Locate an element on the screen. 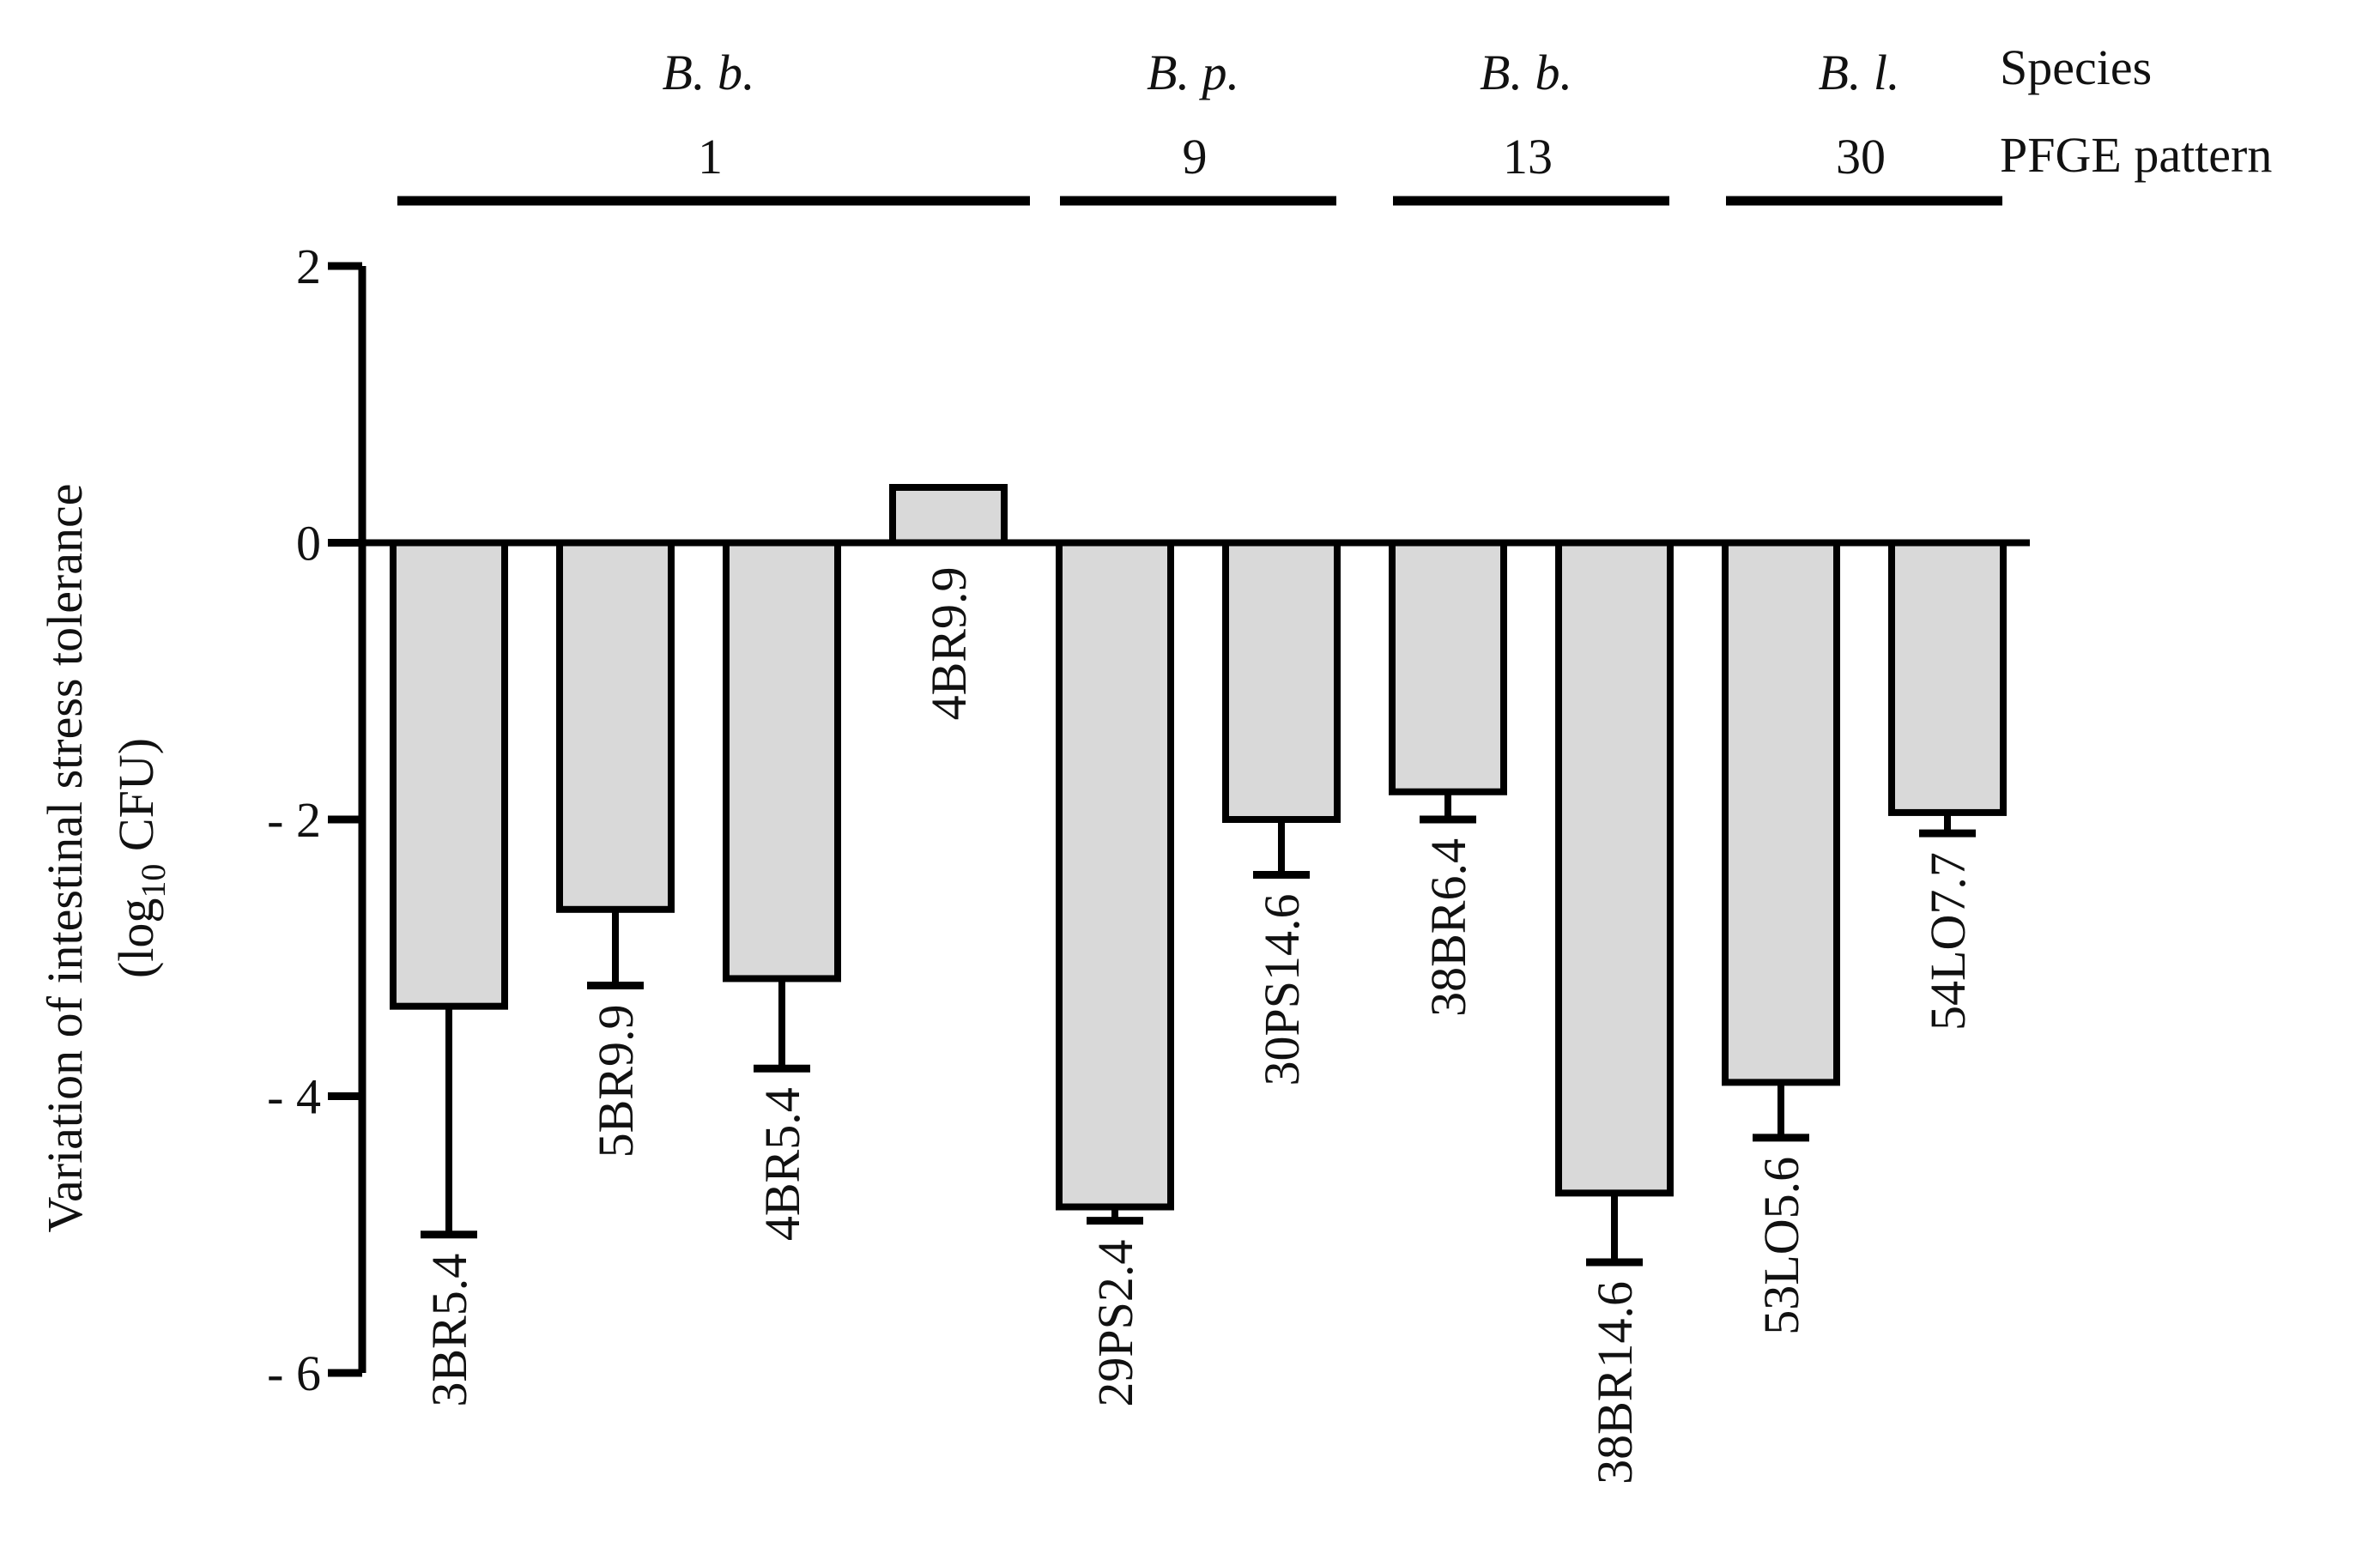  y-unit-subscript: 10 is located at coordinates (153, 881).